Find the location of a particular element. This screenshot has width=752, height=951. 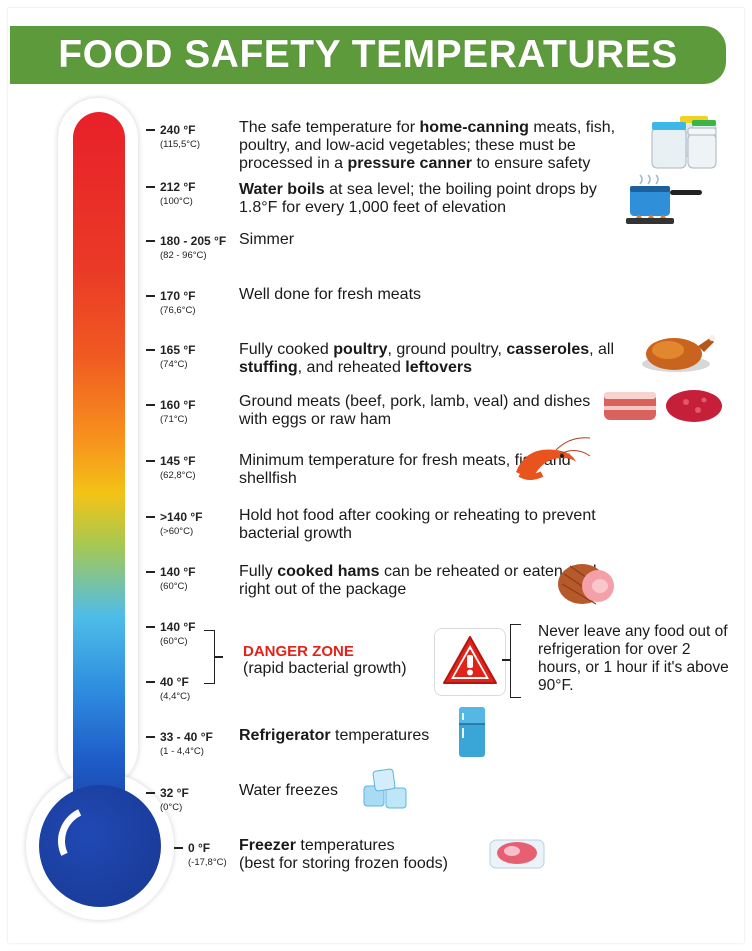

tick-fahrenheit: 180 - 205 °F is located at coordinates (191, 241).